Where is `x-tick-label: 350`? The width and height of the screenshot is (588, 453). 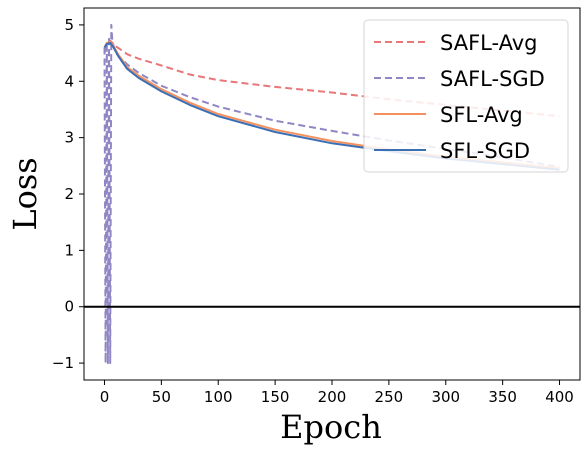 x-tick-label: 350 is located at coordinates (502, 397).